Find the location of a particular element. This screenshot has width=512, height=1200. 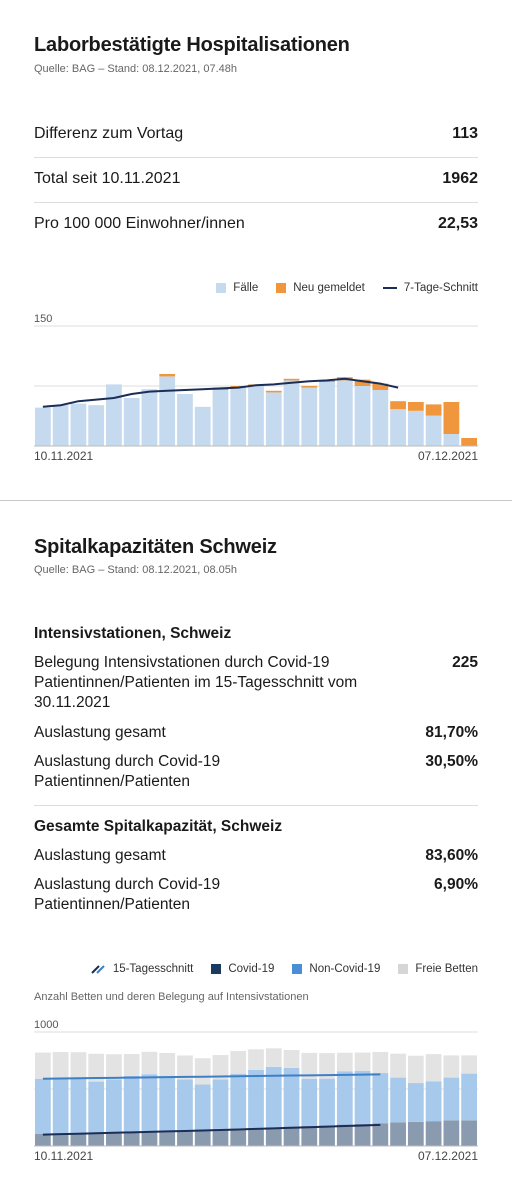

legend-item-cases: Fälle is located at coordinates (237, 288).